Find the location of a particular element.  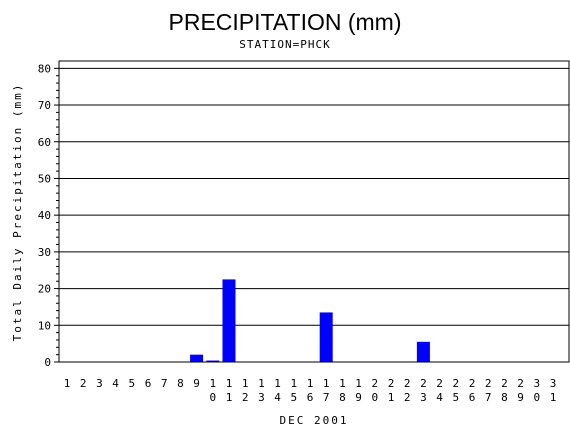

bars is located at coordinates (310, 320).